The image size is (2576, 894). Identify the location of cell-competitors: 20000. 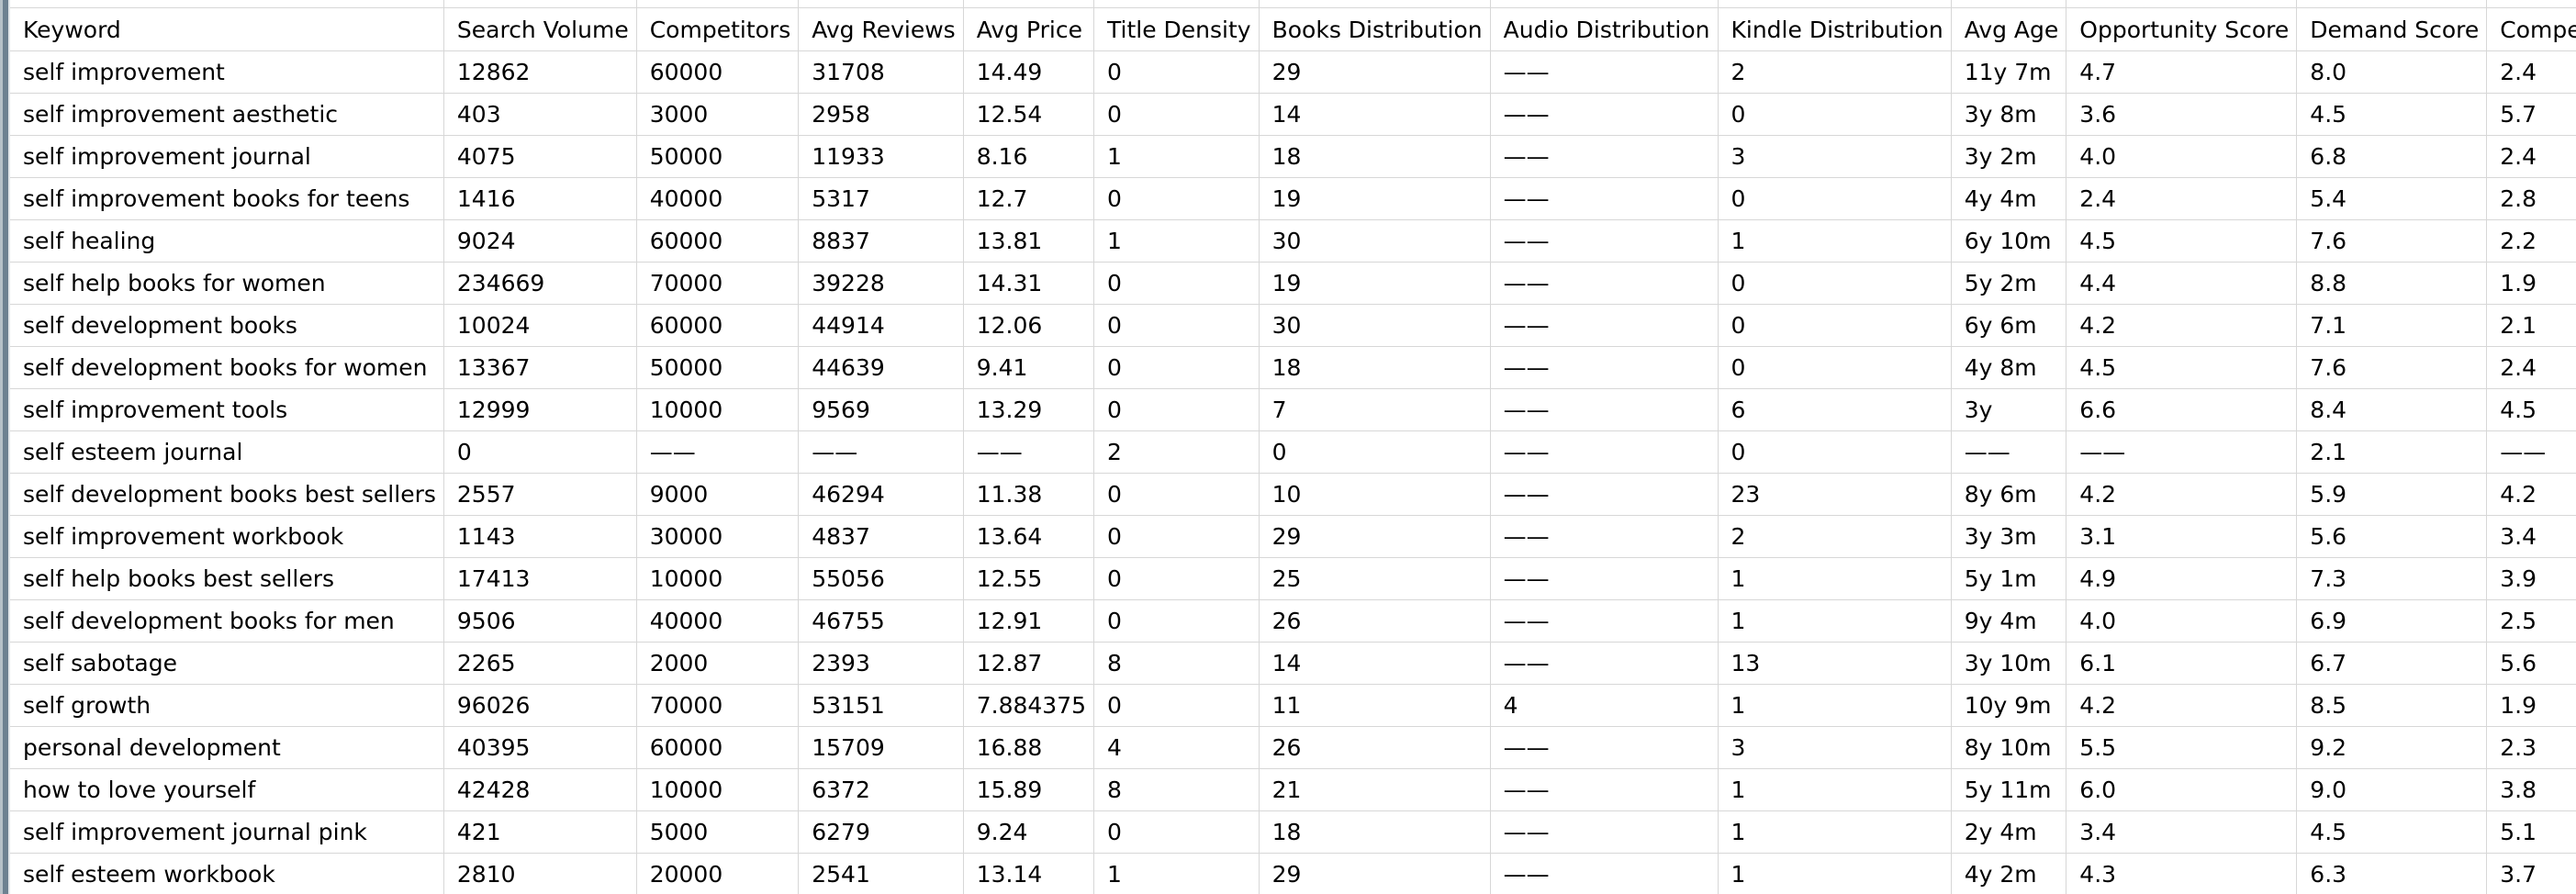
(718, 874).